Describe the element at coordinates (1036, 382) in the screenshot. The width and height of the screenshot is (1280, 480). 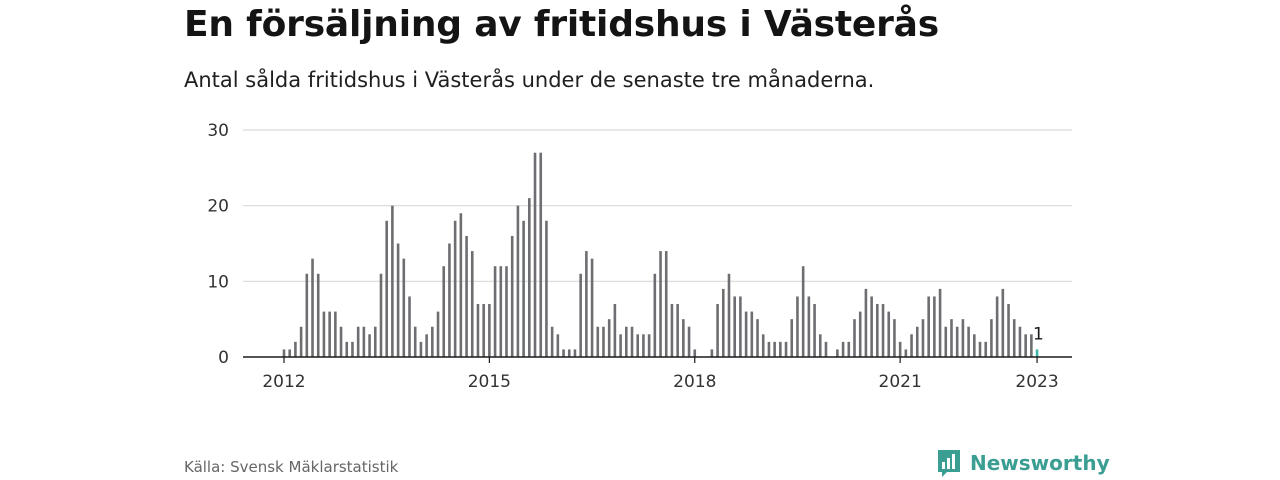
I see `x-tick-label: 2023` at that location.